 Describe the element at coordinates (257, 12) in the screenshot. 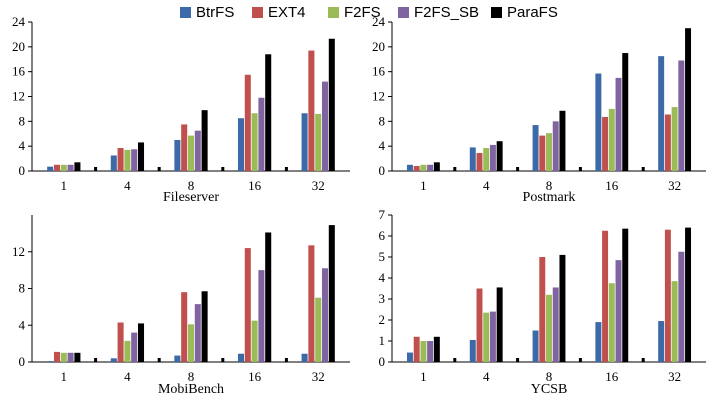

I see `legend-swatch` at that location.